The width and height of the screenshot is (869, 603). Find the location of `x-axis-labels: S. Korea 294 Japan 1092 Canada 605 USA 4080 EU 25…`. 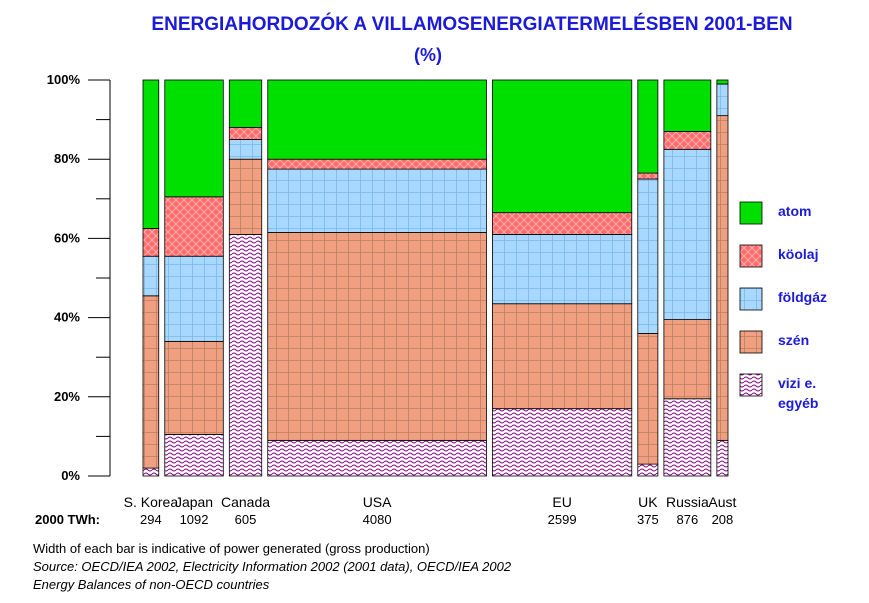

x-axis-labels: S. Korea 294 Japan 1092 Canada 605 USA 4080 EU 25… is located at coordinates (430, 510).